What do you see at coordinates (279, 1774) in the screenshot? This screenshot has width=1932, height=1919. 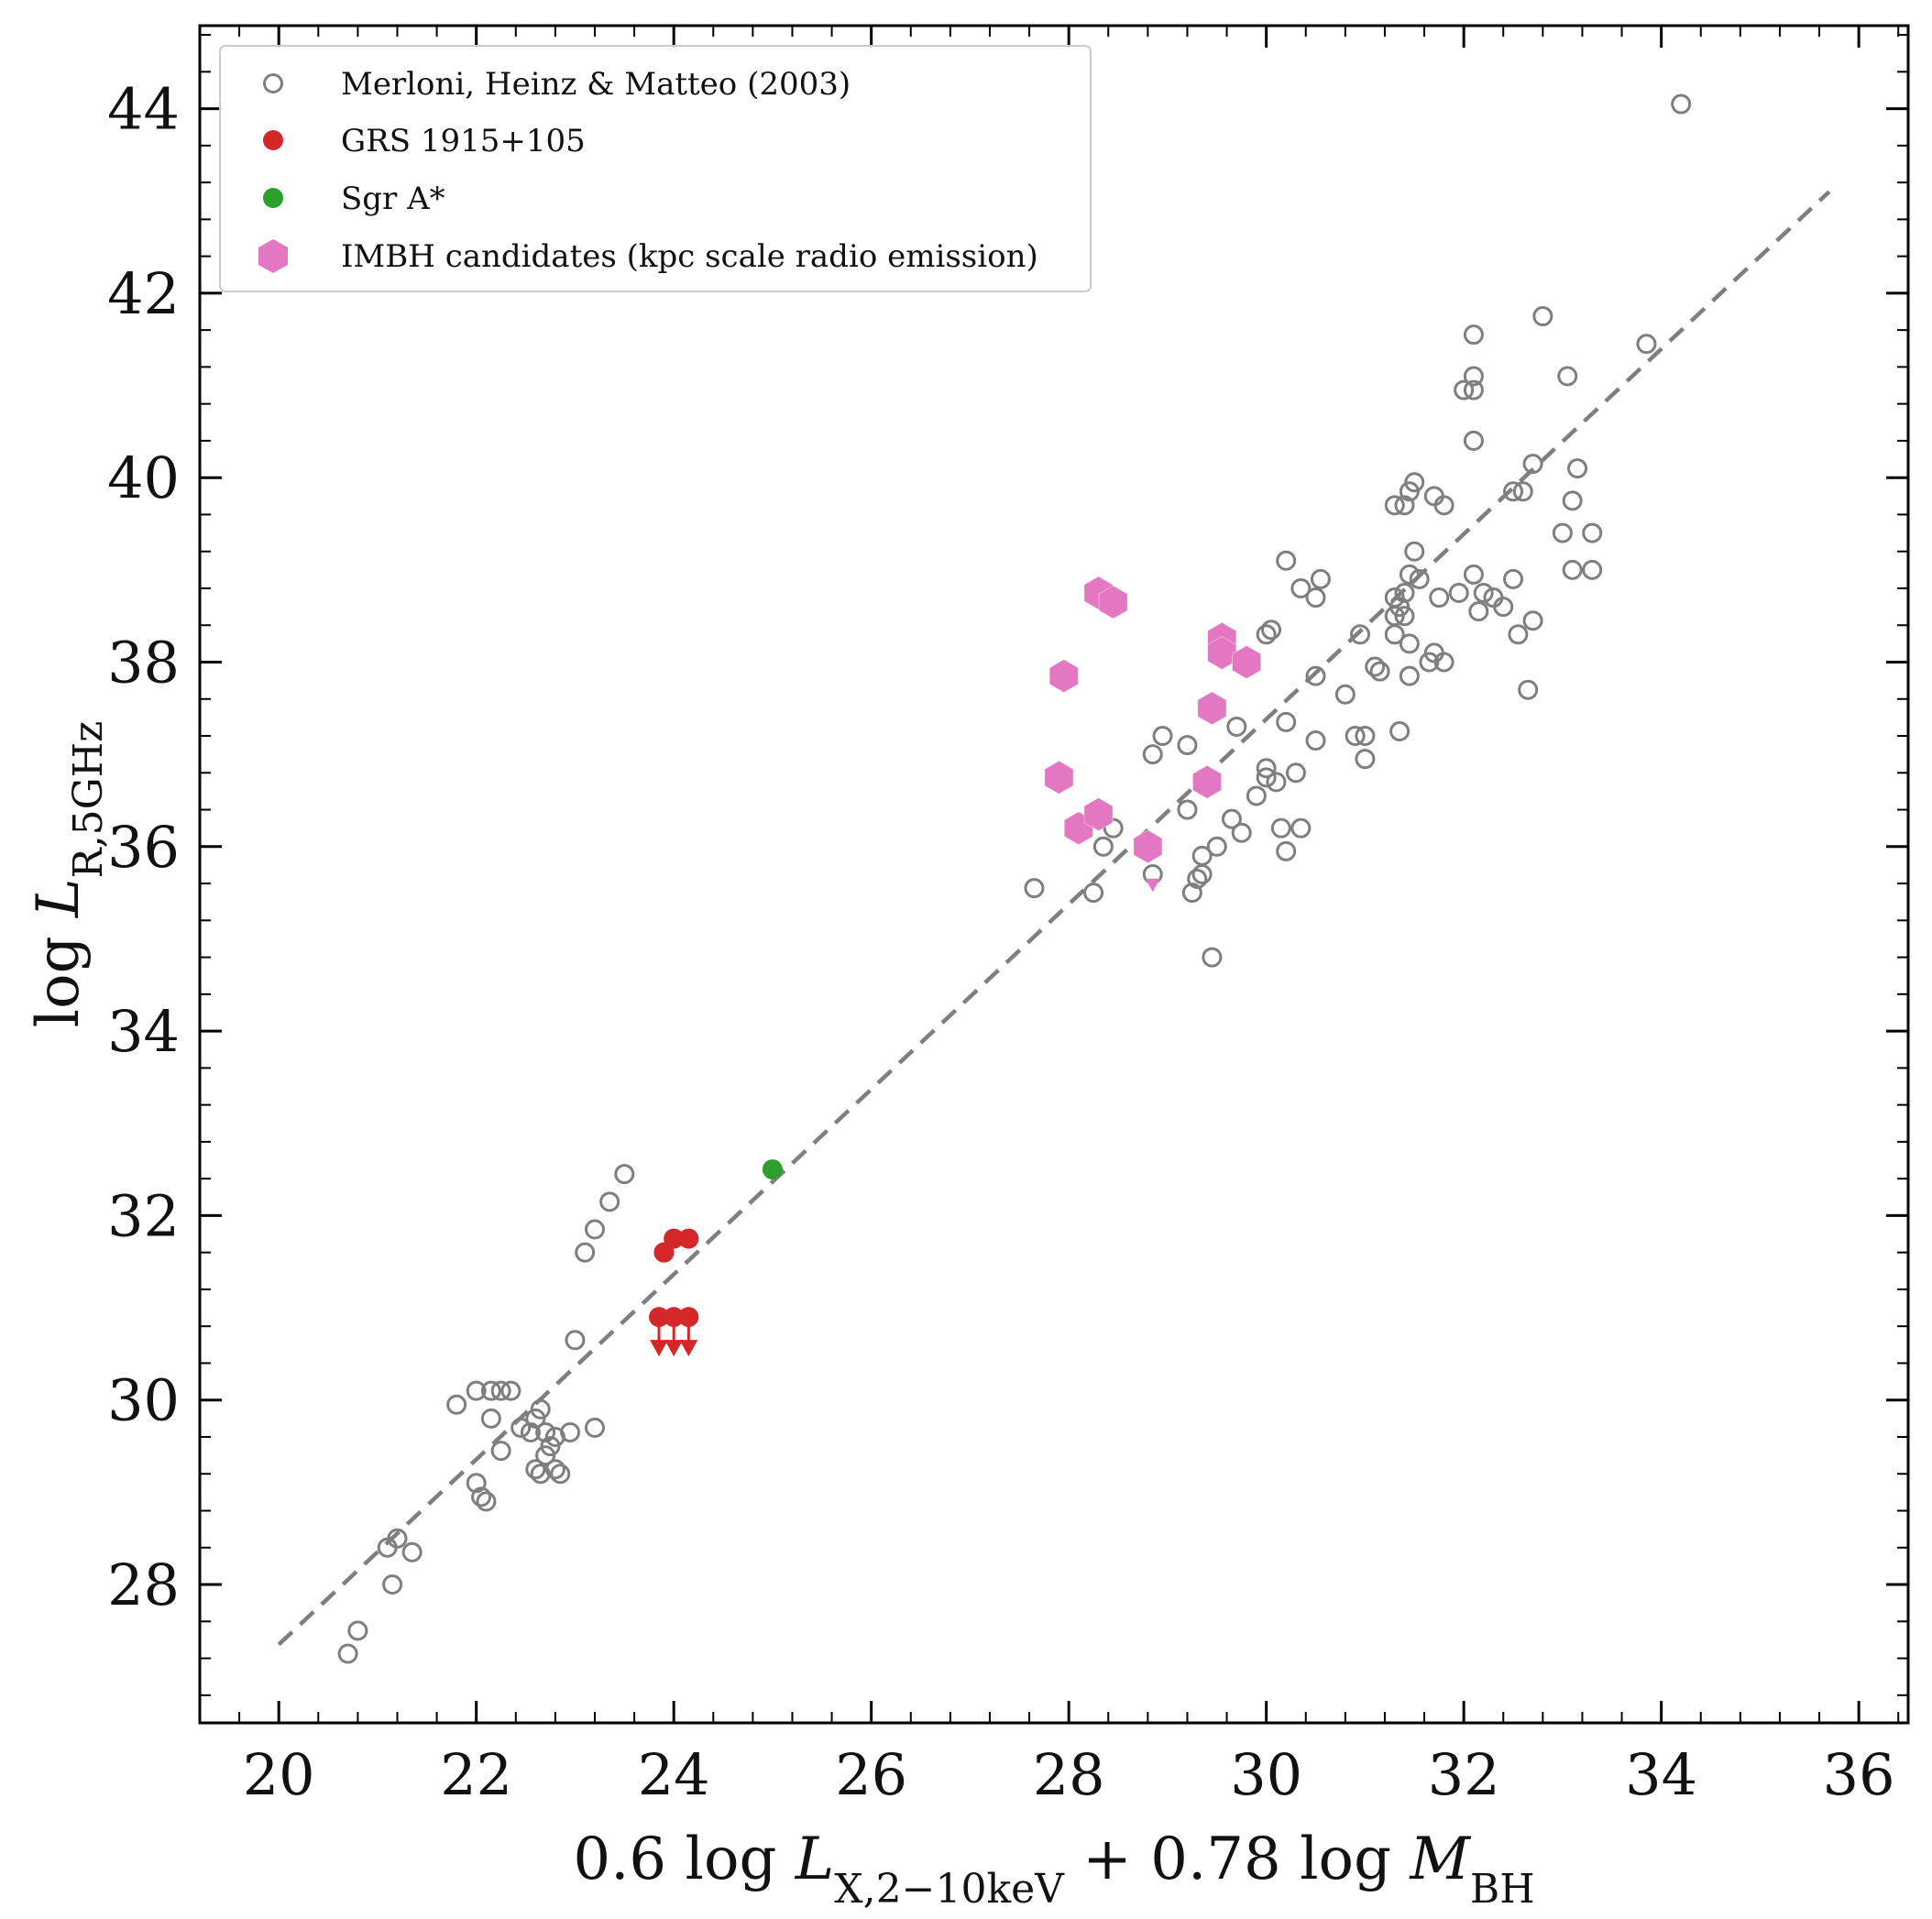 I see `x-tick-label: 20` at bounding box center [279, 1774].